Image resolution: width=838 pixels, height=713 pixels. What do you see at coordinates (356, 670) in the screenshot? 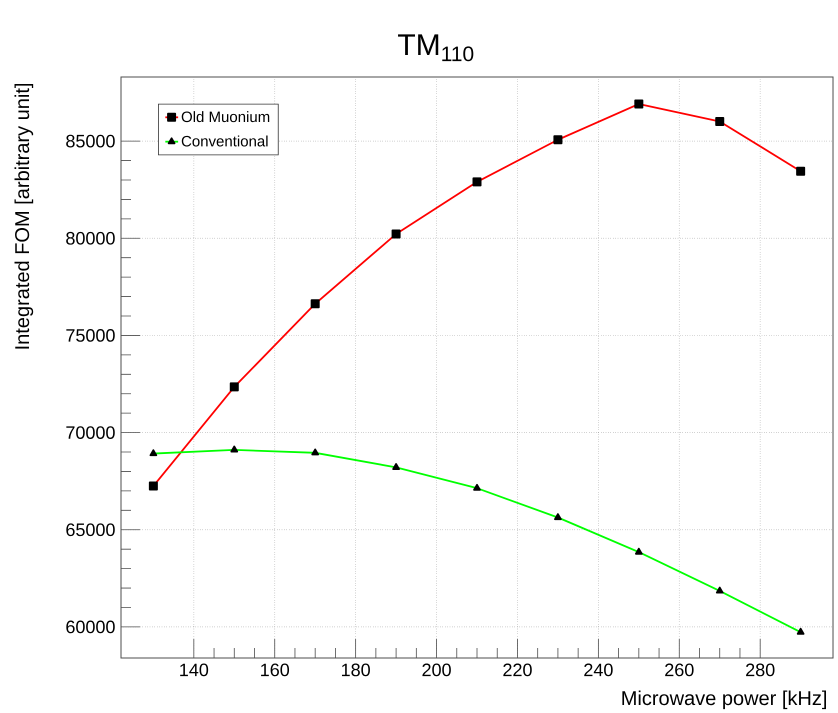
I see `x-tick-label: 180` at bounding box center [356, 670].